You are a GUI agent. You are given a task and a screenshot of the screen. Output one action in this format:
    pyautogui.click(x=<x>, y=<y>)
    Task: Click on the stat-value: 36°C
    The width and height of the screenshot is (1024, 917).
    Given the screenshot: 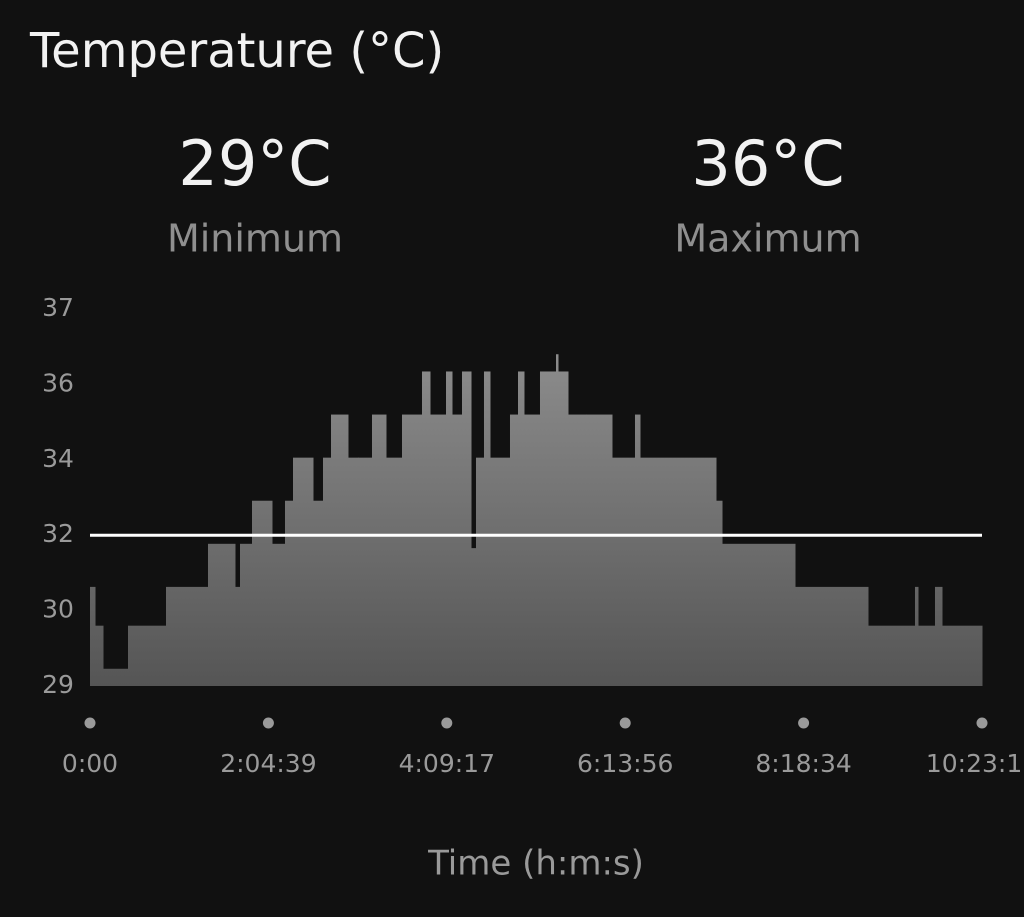 What is the action you would take?
    pyautogui.click(x=767, y=163)
    